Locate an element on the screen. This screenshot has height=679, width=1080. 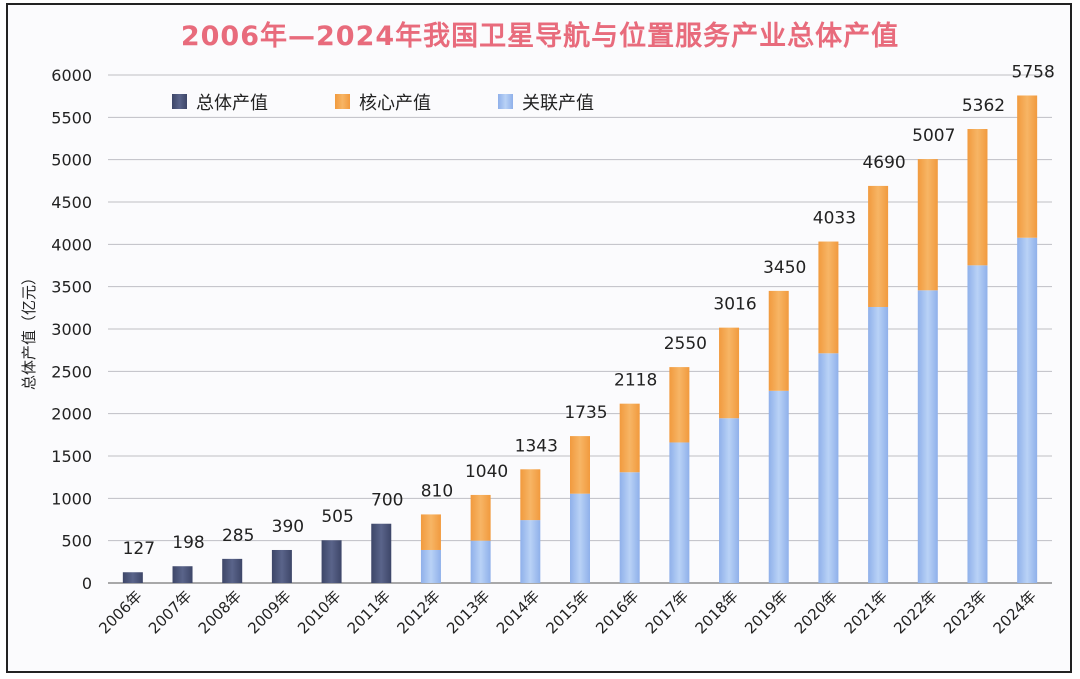
total-data-label: 285 is located at coordinates (238, 536).